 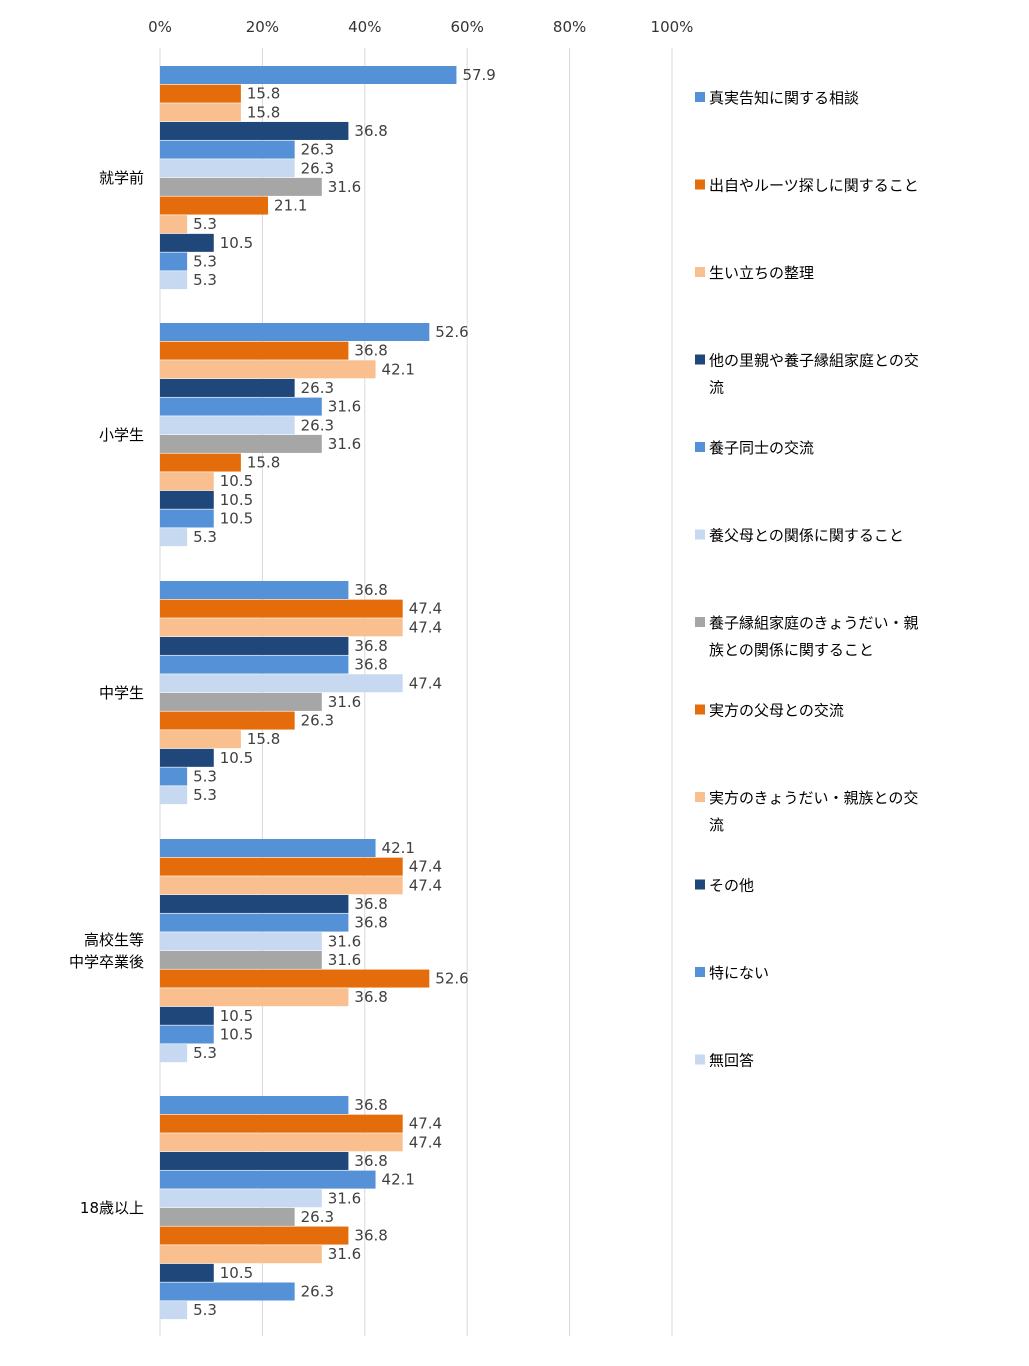 I want to click on x-tick-label: 60%, so click(x=467, y=27).